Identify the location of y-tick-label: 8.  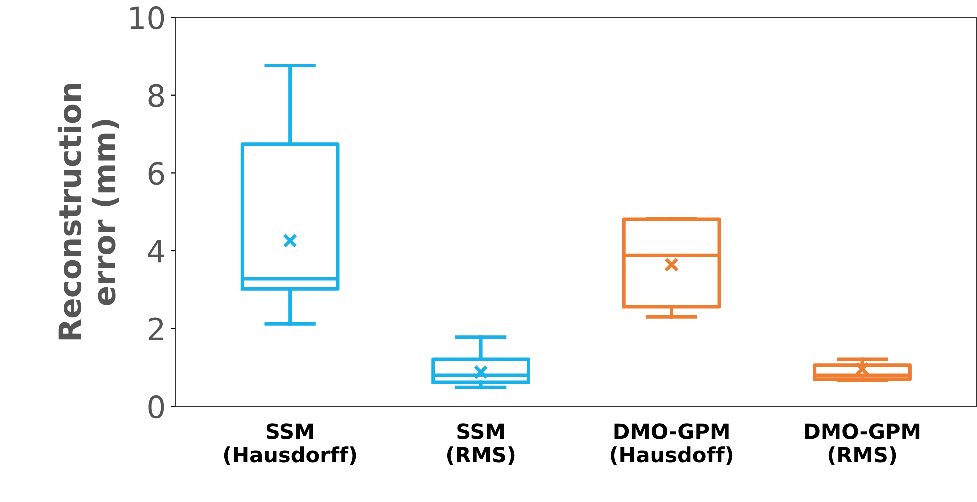
(156, 96).